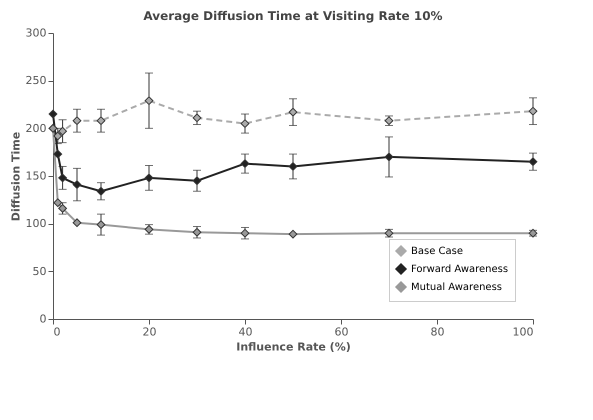 Image resolution: width=593 pixels, height=420 pixels. Describe the element at coordinates (36, 81) in the screenshot. I see `y-tick-label: 250` at that location.